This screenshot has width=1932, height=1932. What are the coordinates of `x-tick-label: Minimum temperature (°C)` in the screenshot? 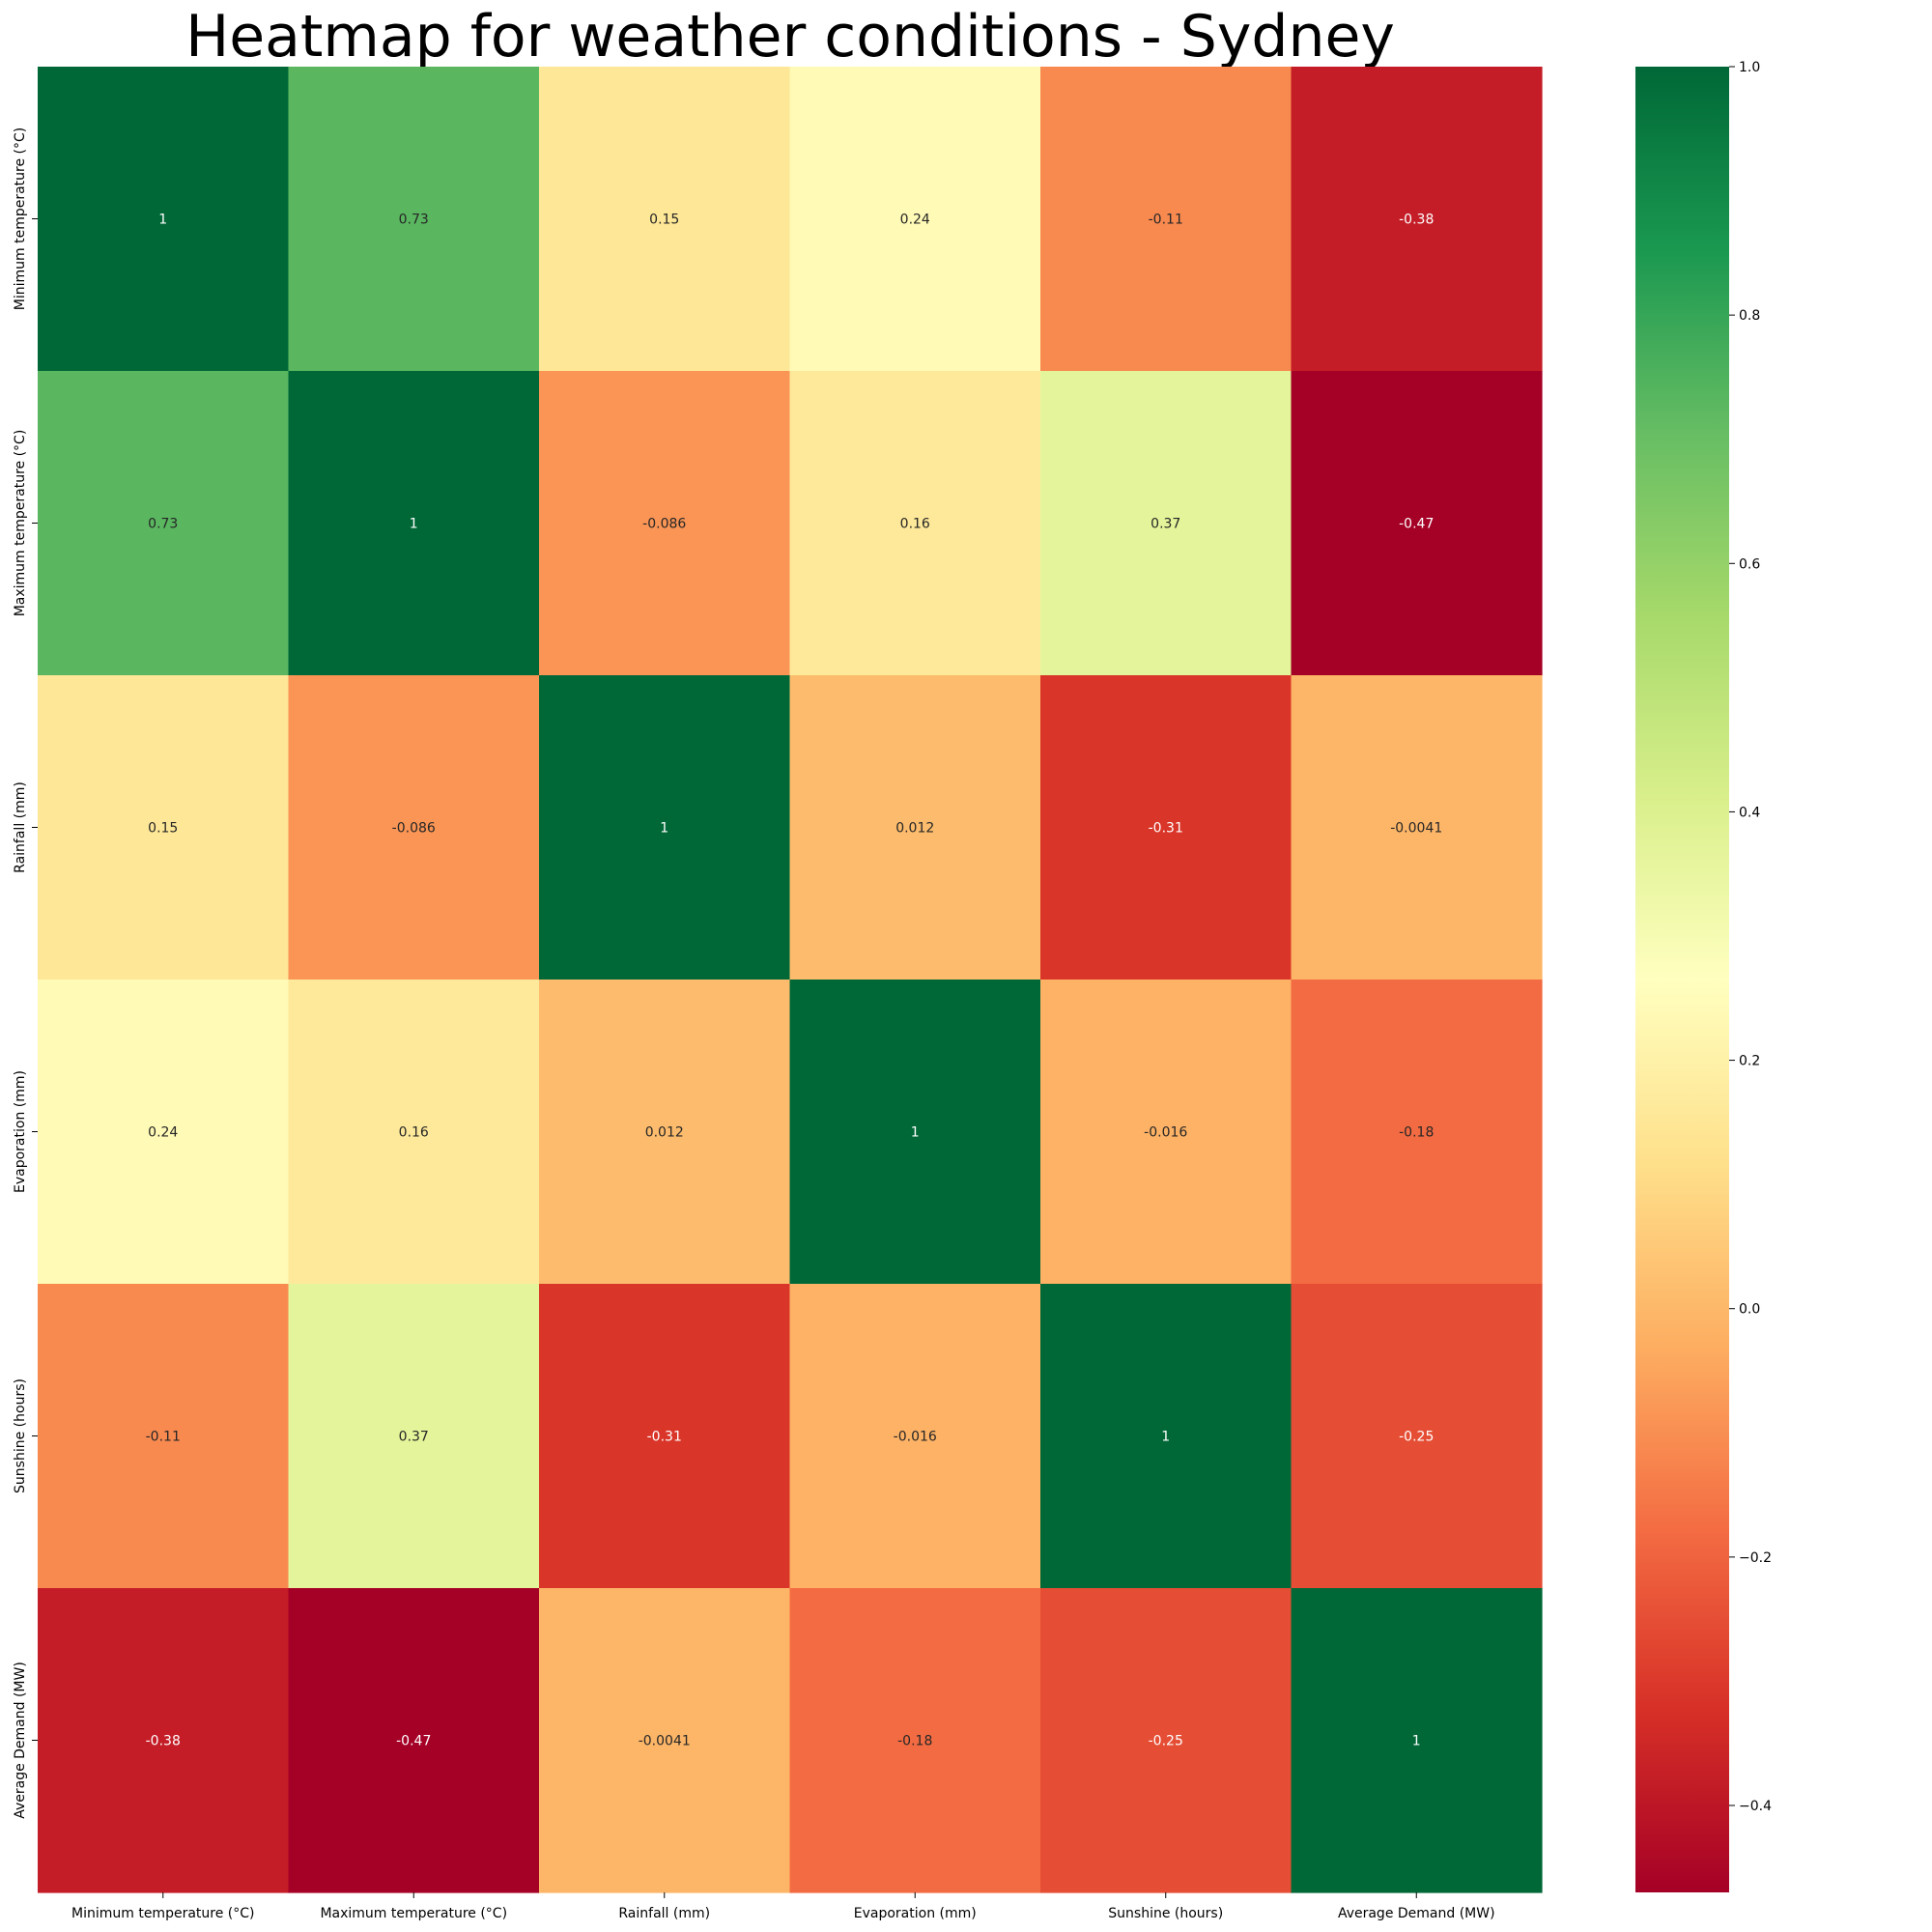 It's located at (162, 1913).